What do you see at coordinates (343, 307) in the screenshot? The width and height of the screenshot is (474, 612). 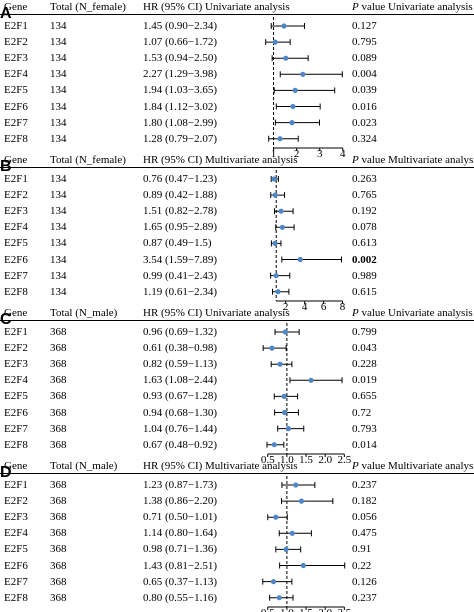 I see `x-tick-label: 8` at bounding box center [343, 307].